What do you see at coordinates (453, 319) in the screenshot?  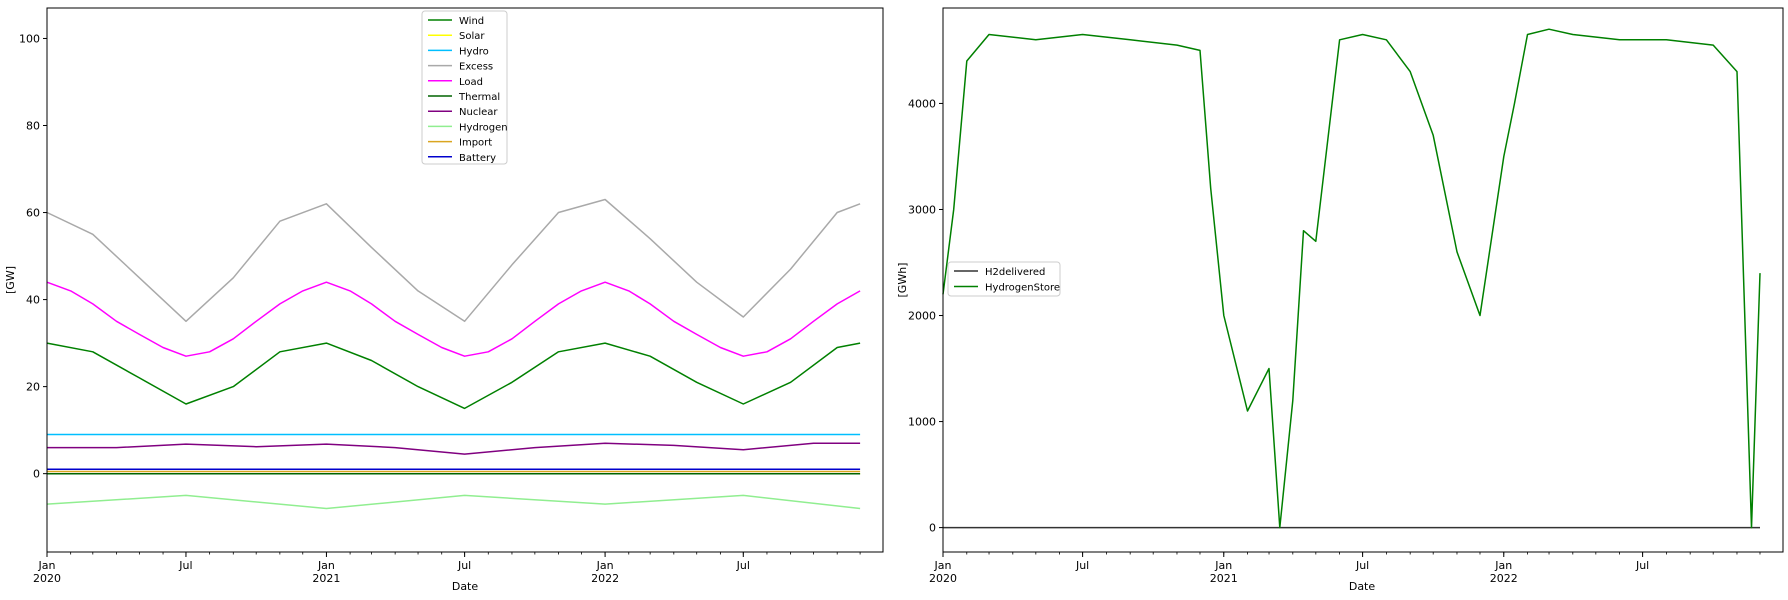 I see `series-line-load` at bounding box center [453, 319].